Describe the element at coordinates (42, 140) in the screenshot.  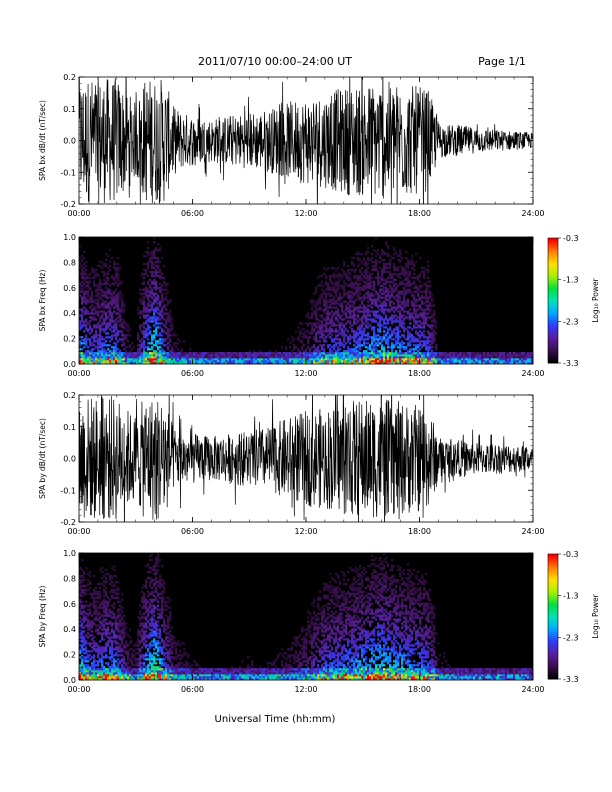
I see `y-axis-label: SPA bx dB/dt (nT/sec)` at that location.